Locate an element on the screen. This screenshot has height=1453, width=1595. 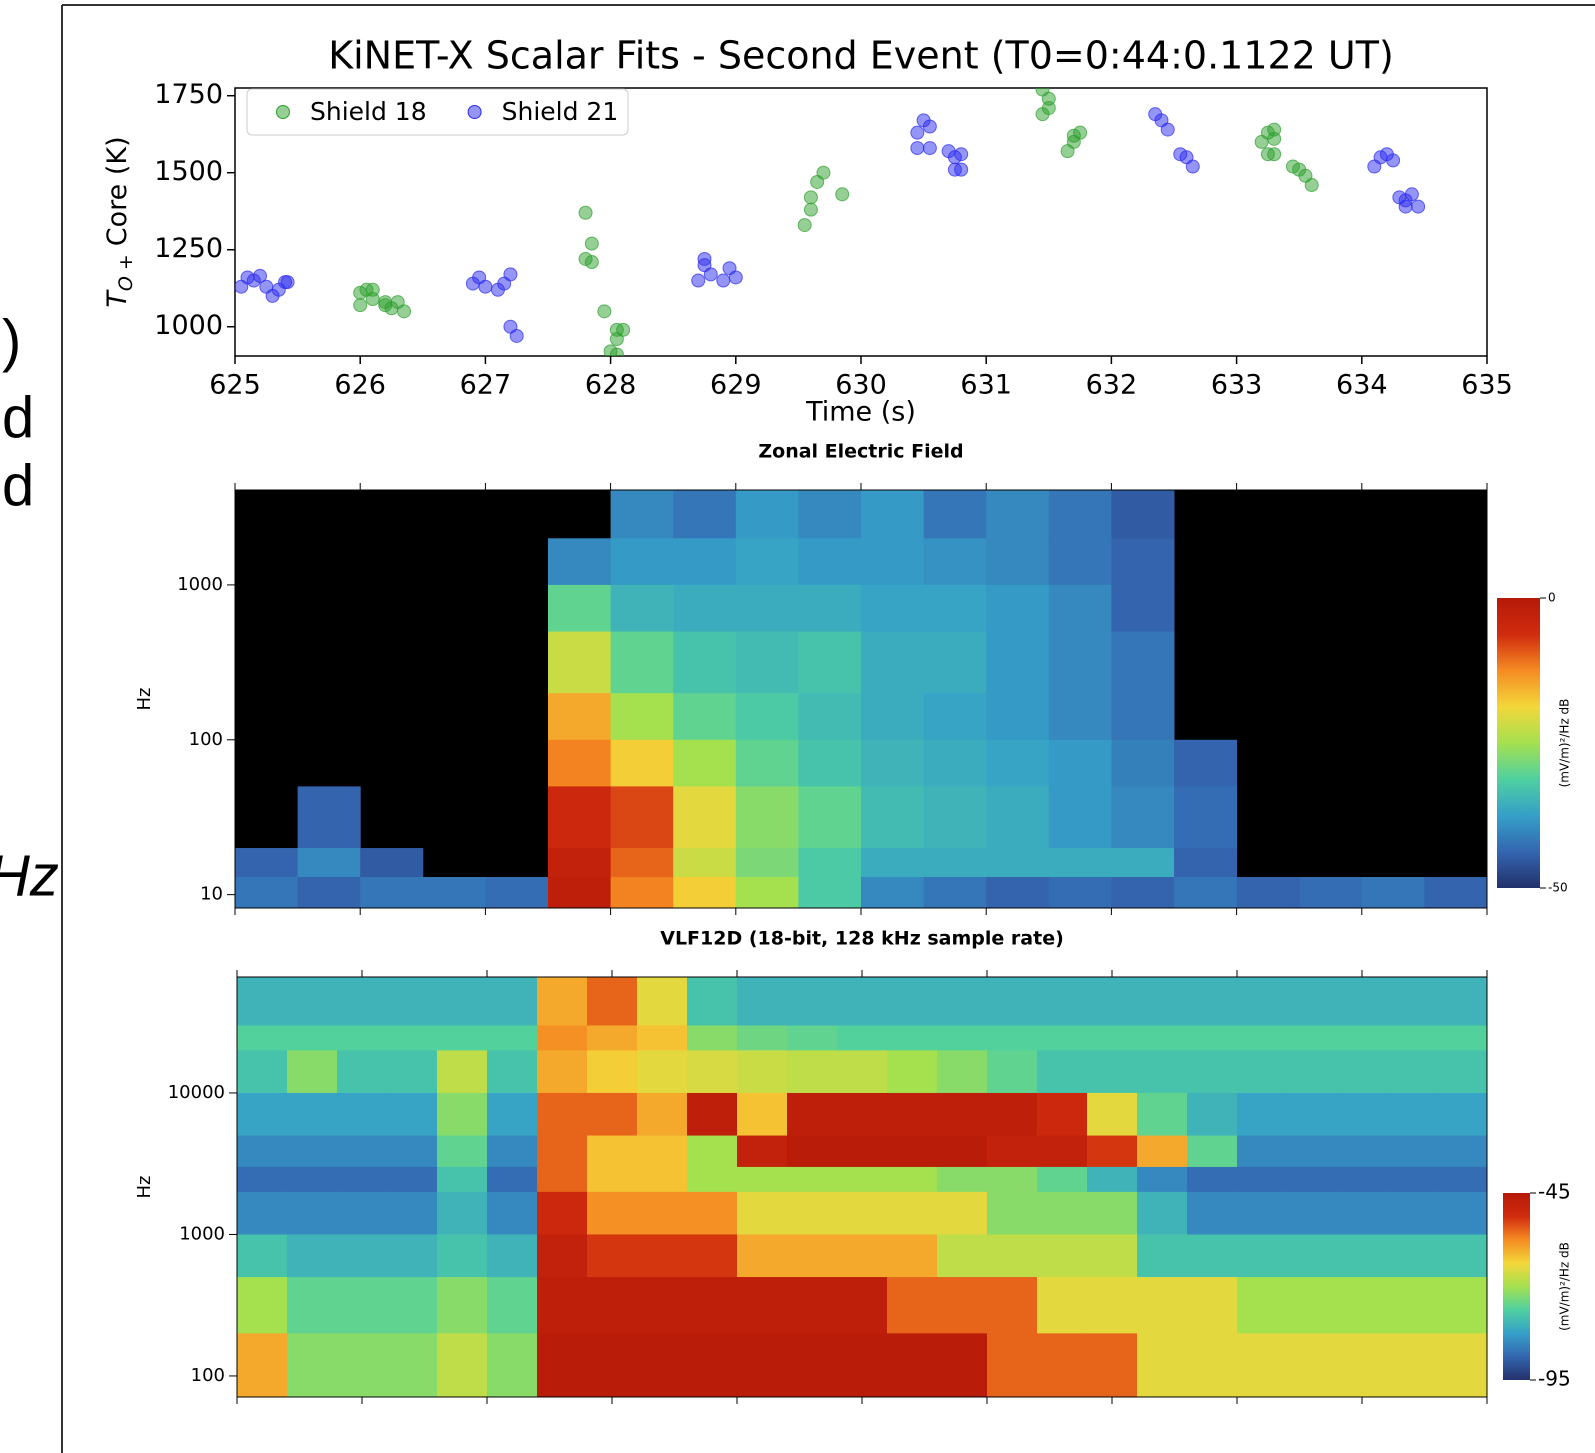
slide-text: Hz is located at coordinates (29, 875).